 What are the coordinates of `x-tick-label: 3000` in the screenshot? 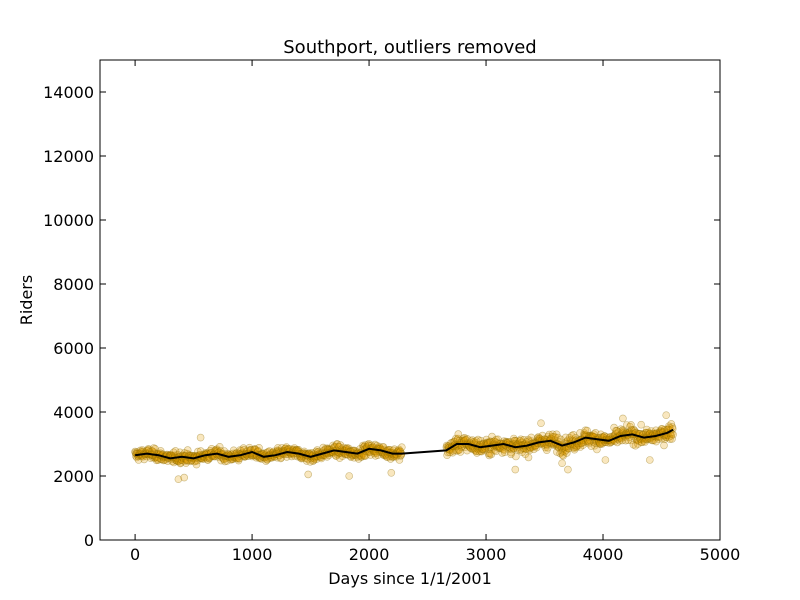 It's located at (486, 554).